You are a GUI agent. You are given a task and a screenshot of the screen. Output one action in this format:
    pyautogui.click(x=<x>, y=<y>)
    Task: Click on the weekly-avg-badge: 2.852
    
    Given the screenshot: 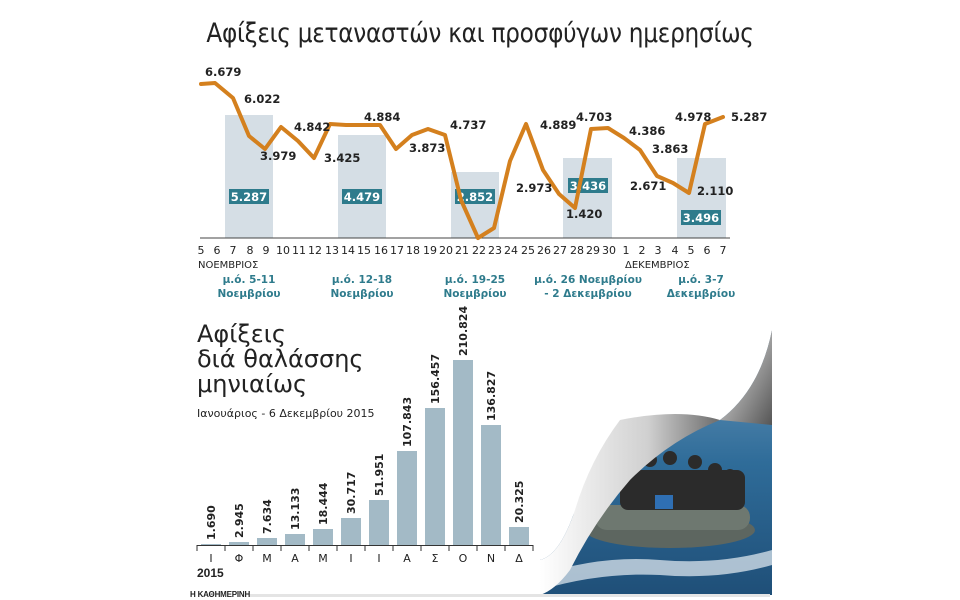 What is the action you would take?
    pyautogui.click(x=475, y=196)
    